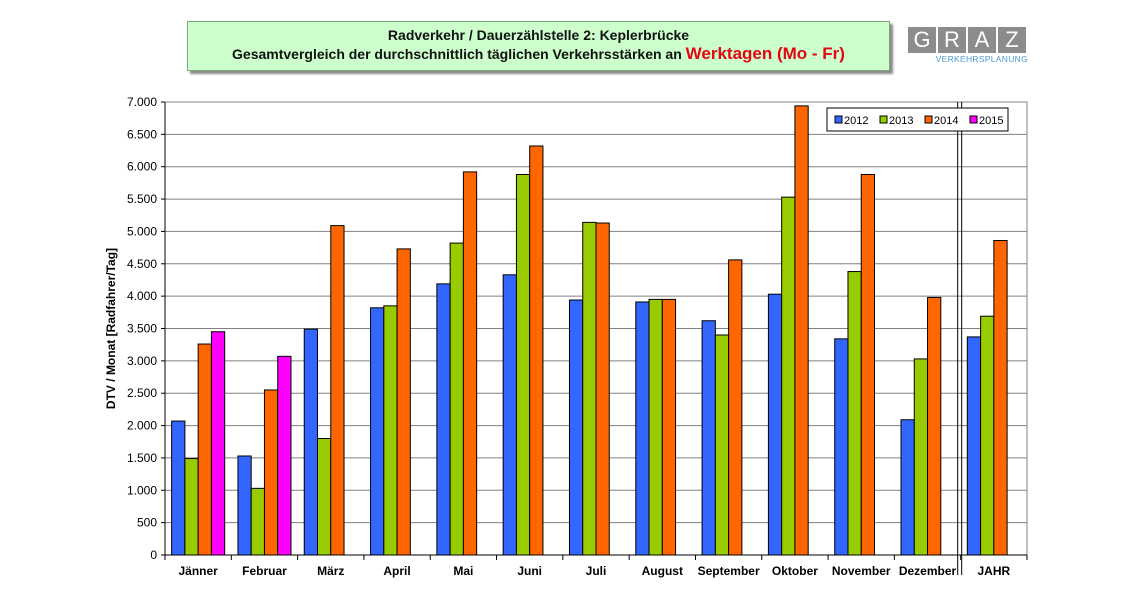 This screenshot has height=613, width=1121. I want to click on x-tick-label: Oktober, so click(795, 571).